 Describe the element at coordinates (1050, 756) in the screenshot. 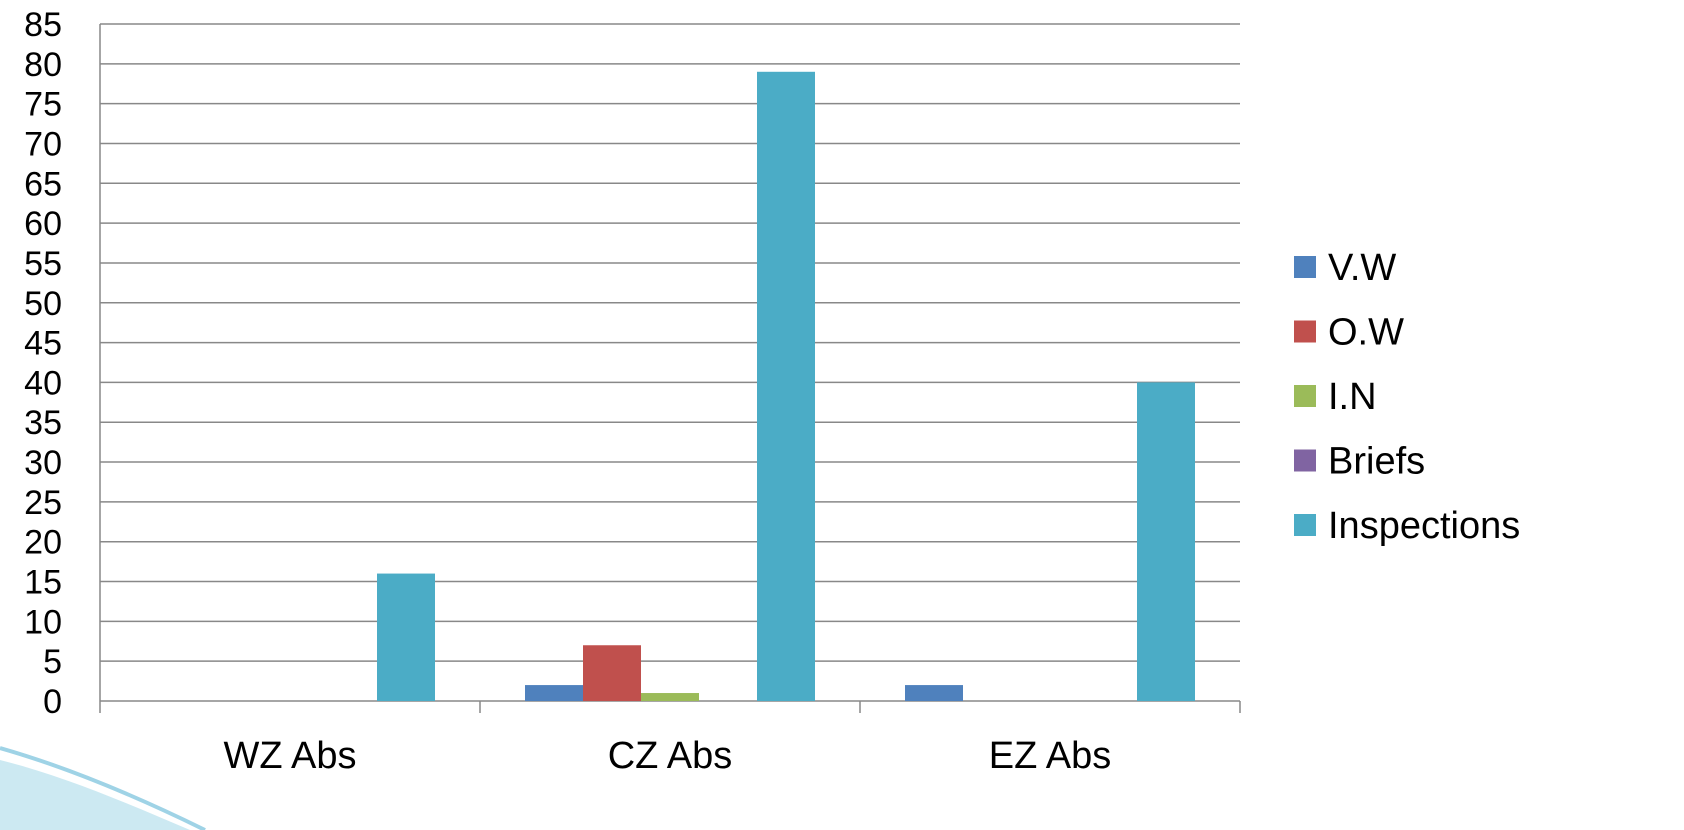

I see `x-category-label: EZ Abs` at that location.